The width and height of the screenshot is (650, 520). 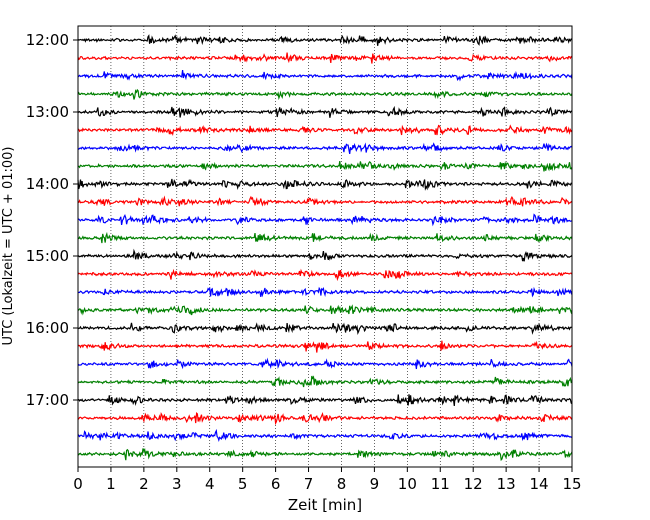 What do you see at coordinates (47, 40) in the screenshot?
I see `y-tick-label-0: 12:00` at bounding box center [47, 40].